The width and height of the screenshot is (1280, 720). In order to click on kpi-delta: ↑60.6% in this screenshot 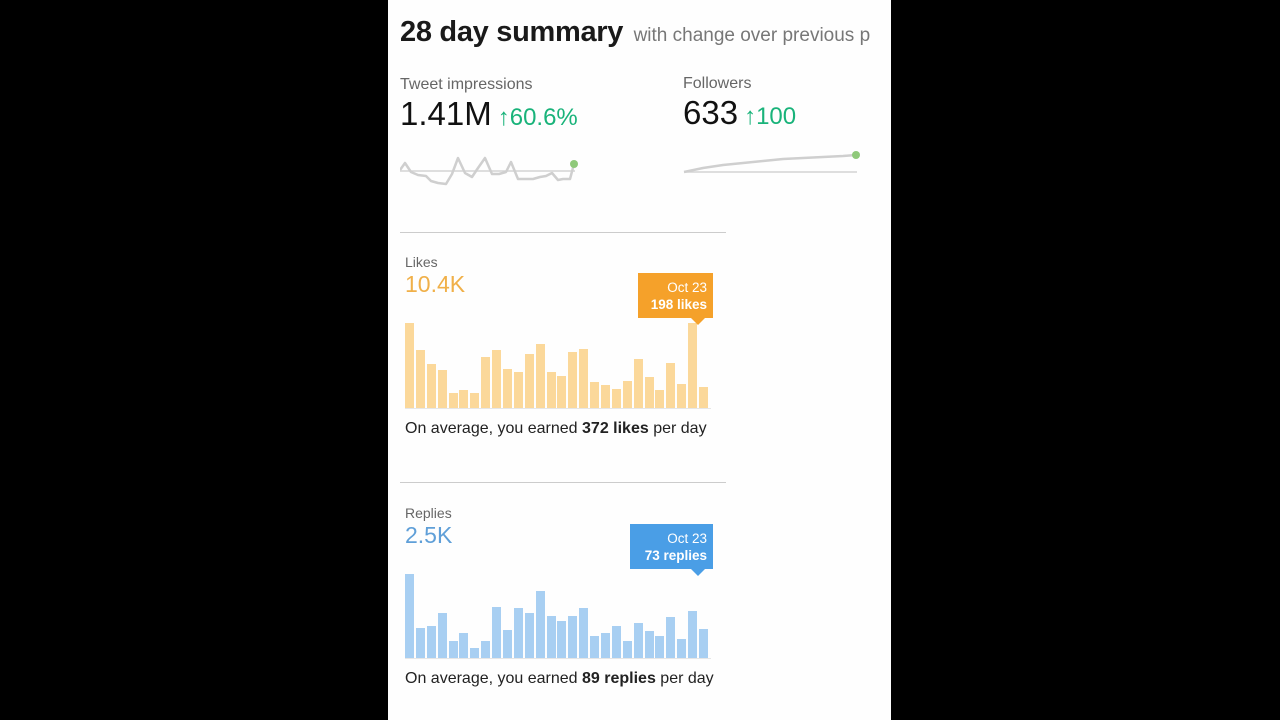, I will do `click(538, 117)`.